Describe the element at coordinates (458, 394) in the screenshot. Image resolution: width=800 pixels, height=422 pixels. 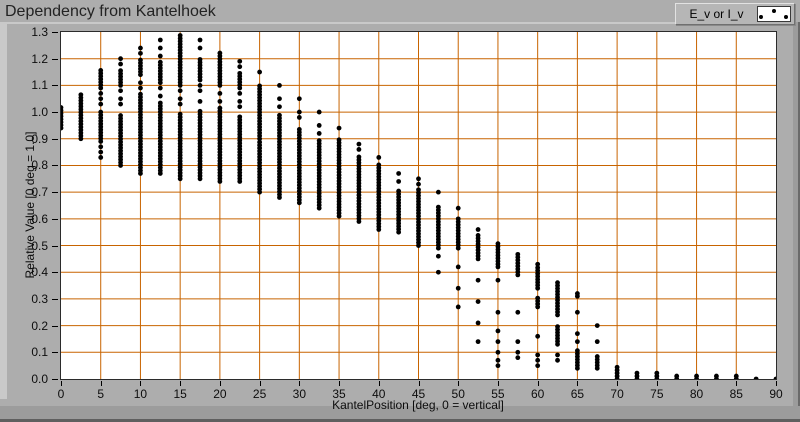
I see `x-tick-label: 50` at that location.